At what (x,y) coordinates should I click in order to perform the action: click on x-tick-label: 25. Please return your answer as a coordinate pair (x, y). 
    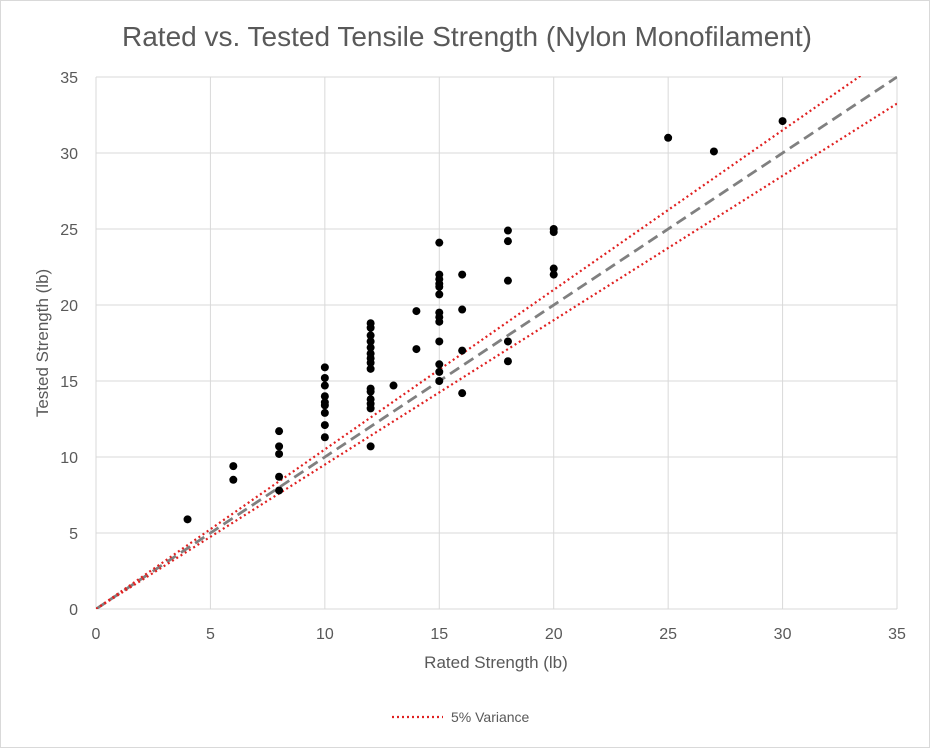
    Looking at the image, I should click on (668, 634).